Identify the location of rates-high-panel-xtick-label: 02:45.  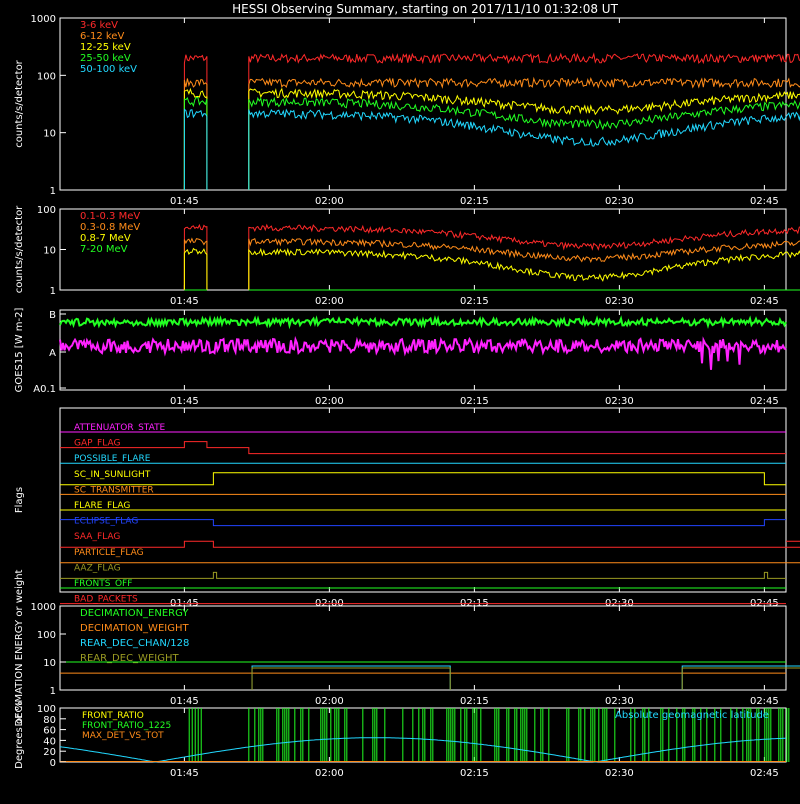
(764, 301).